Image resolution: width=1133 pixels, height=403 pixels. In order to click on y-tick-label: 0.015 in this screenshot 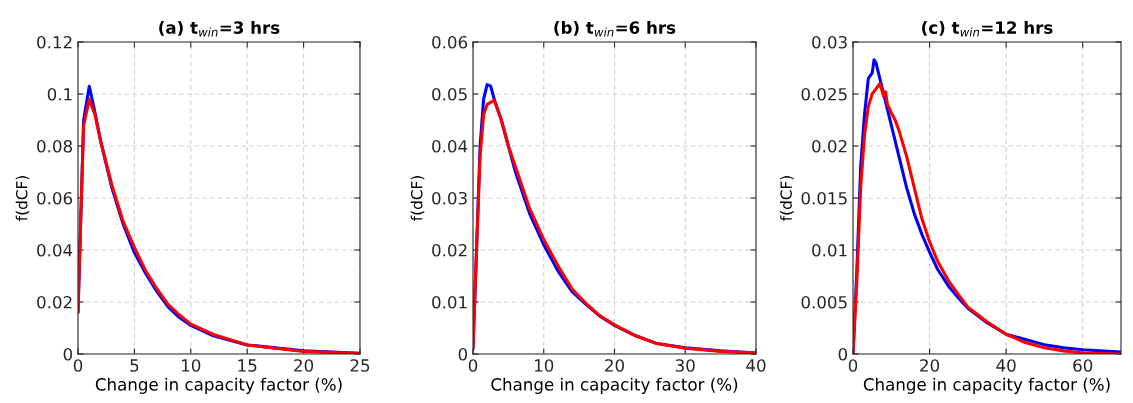, I will do `click(824, 198)`.